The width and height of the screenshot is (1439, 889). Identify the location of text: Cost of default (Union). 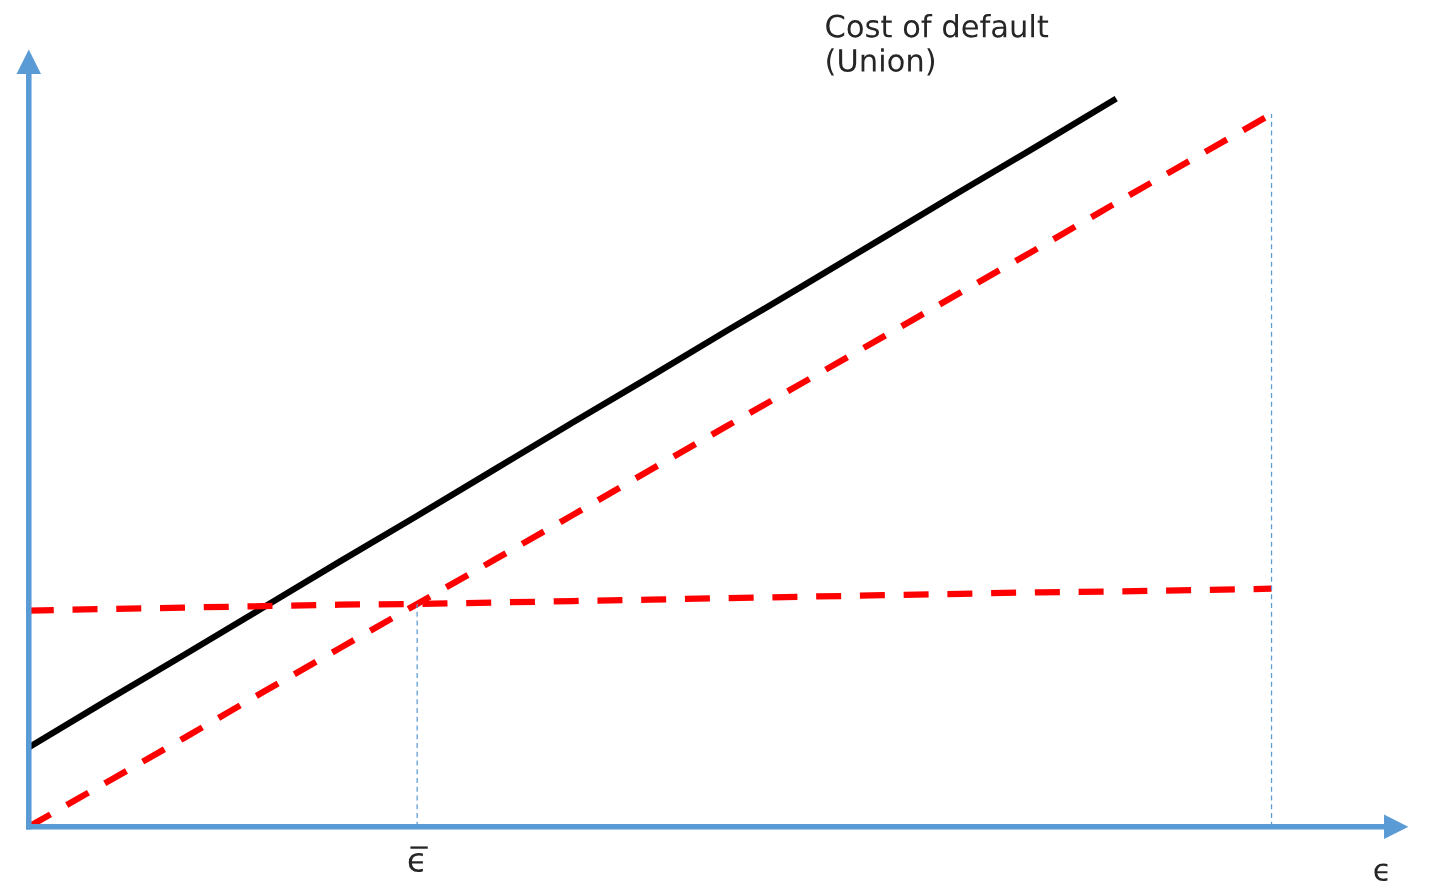
(937, 45).